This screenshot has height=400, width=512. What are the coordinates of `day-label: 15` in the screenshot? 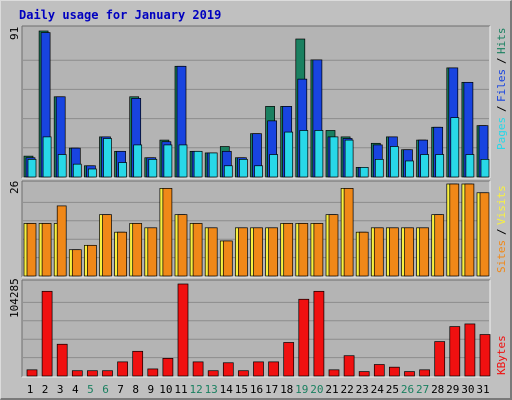 It's located at (241, 389).